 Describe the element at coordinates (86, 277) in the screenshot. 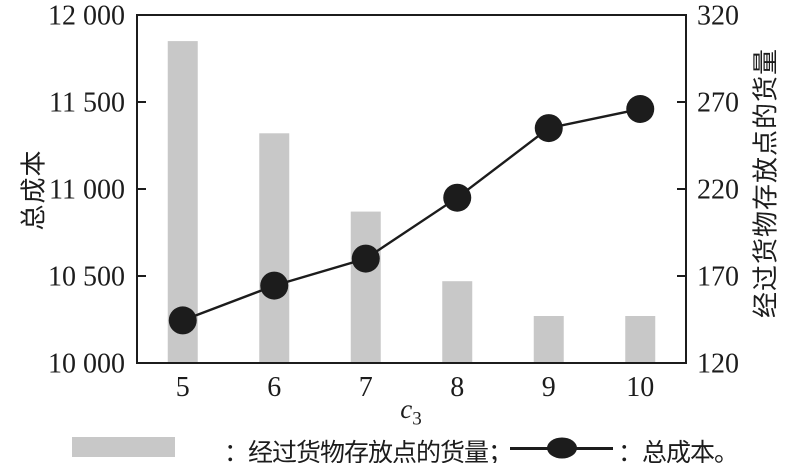

I see `left-tick-label: 10 500` at that location.